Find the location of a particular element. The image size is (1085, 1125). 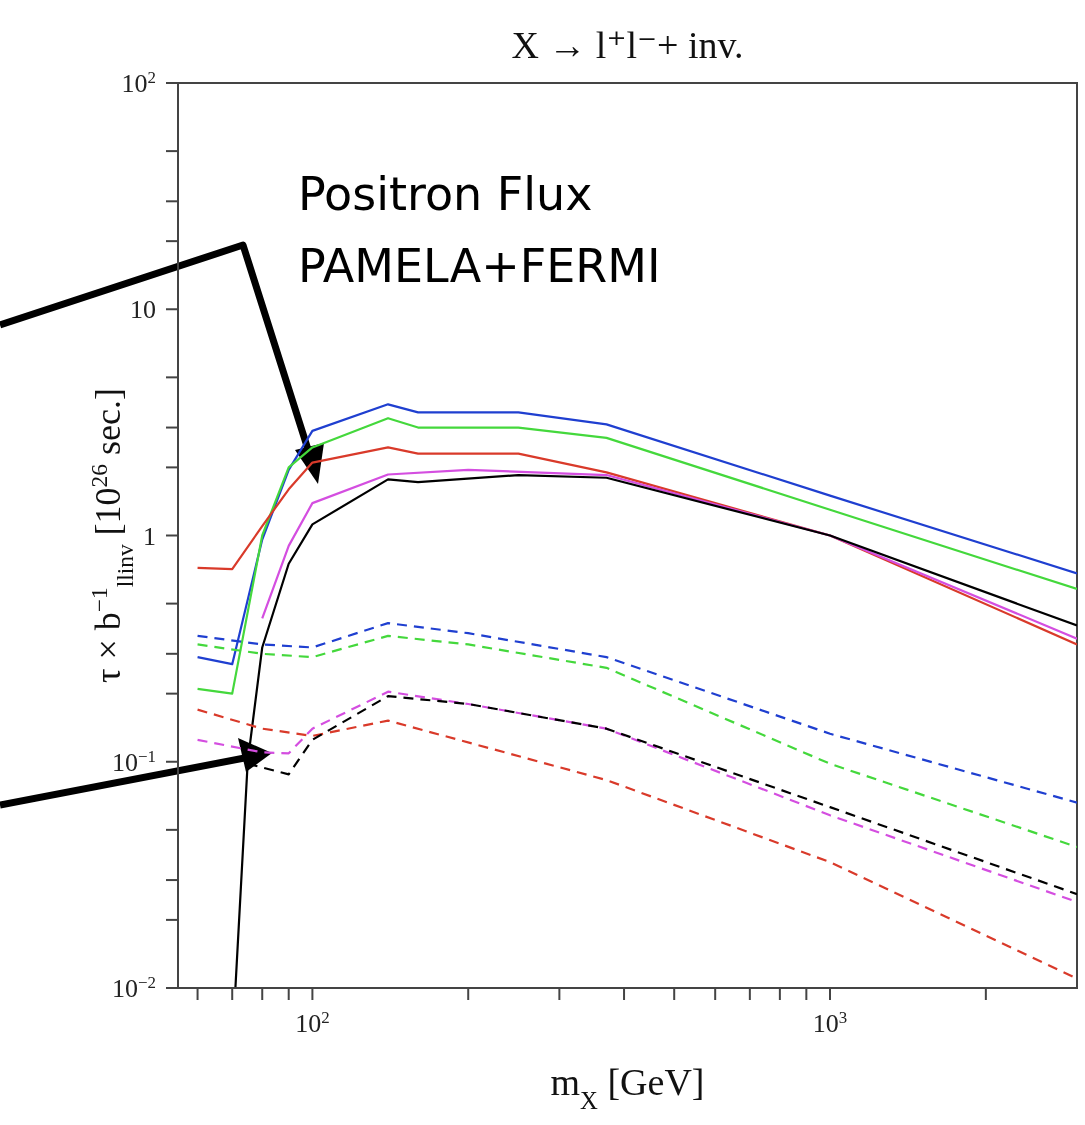

annotation: Positron Flux PAMELA+FERMI is located at coordinates (479, 230).